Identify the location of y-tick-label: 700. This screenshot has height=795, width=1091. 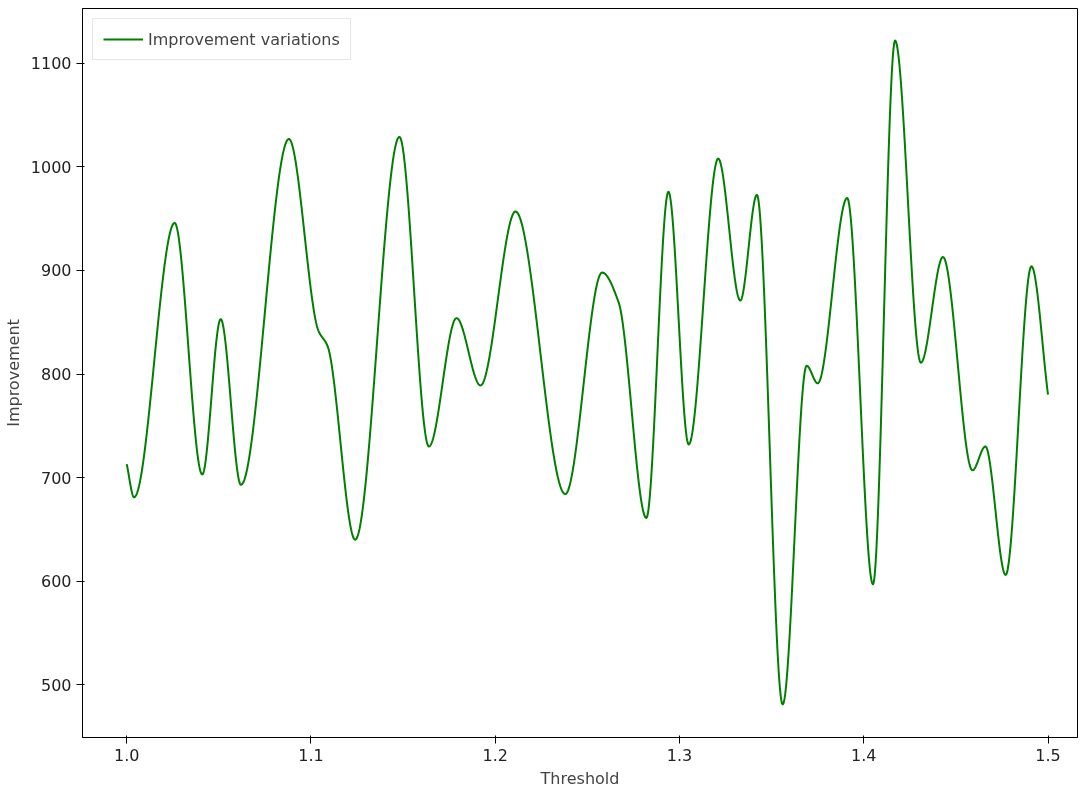
(56, 478).